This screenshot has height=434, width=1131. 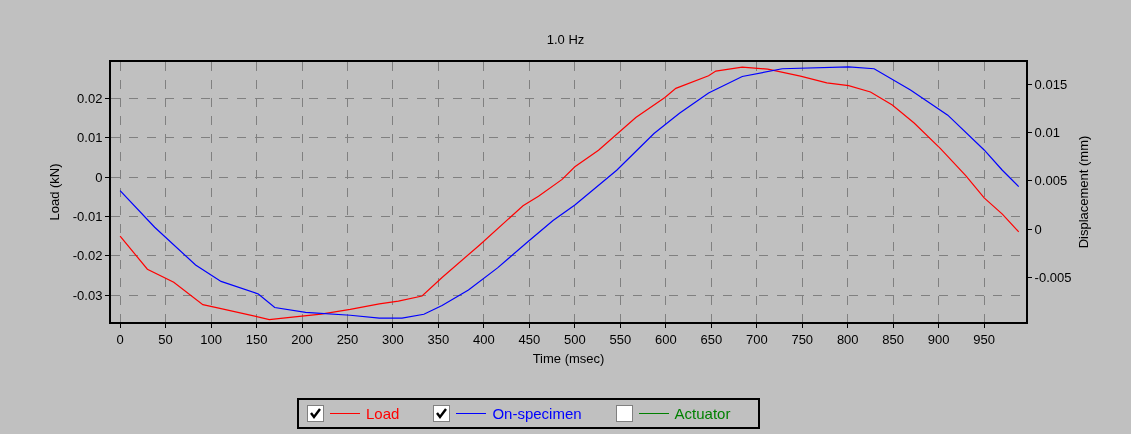 I want to click on x-tick-label: 150, so click(x=256, y=339).